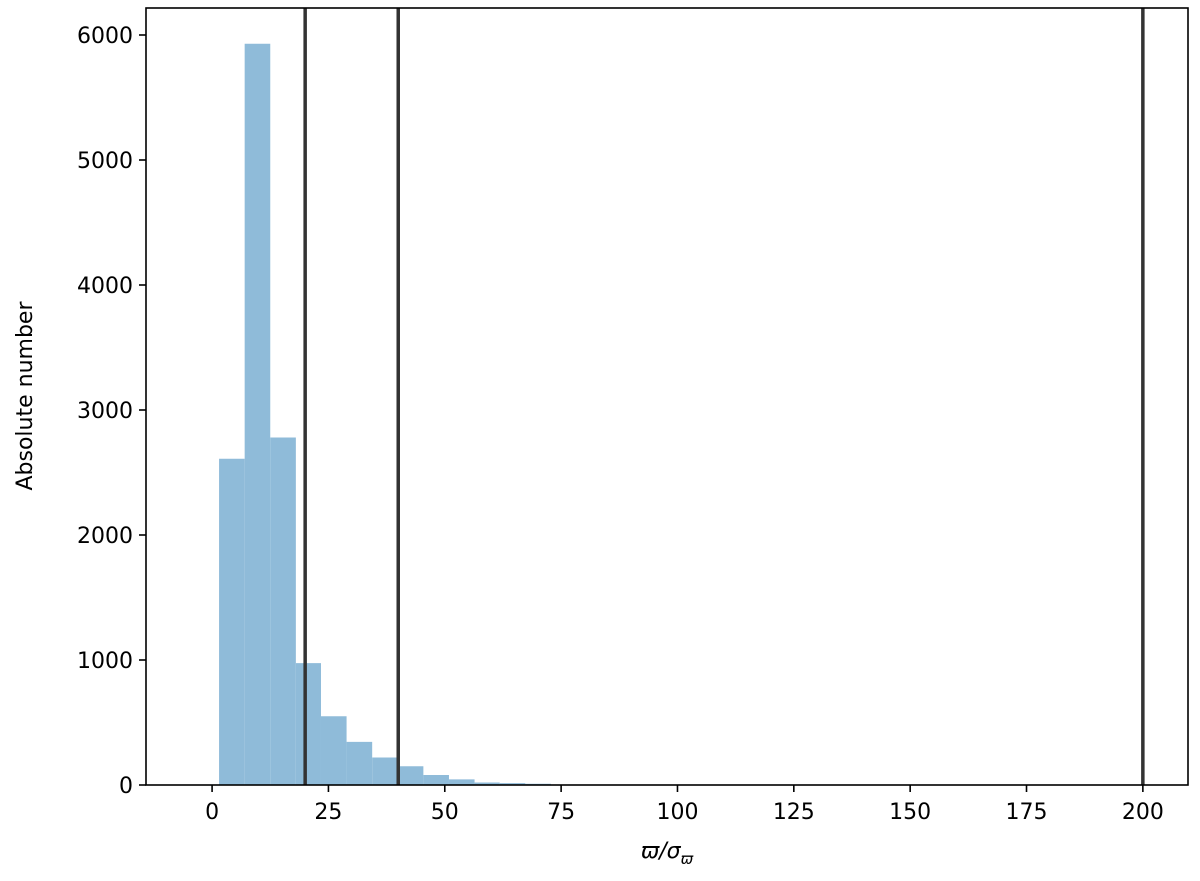 The image size is (1200, 881). What do you see at coordinates (105, 411) in the screenshot?
I see `y-tick-label: 3000` at bounding box center [105, 411].